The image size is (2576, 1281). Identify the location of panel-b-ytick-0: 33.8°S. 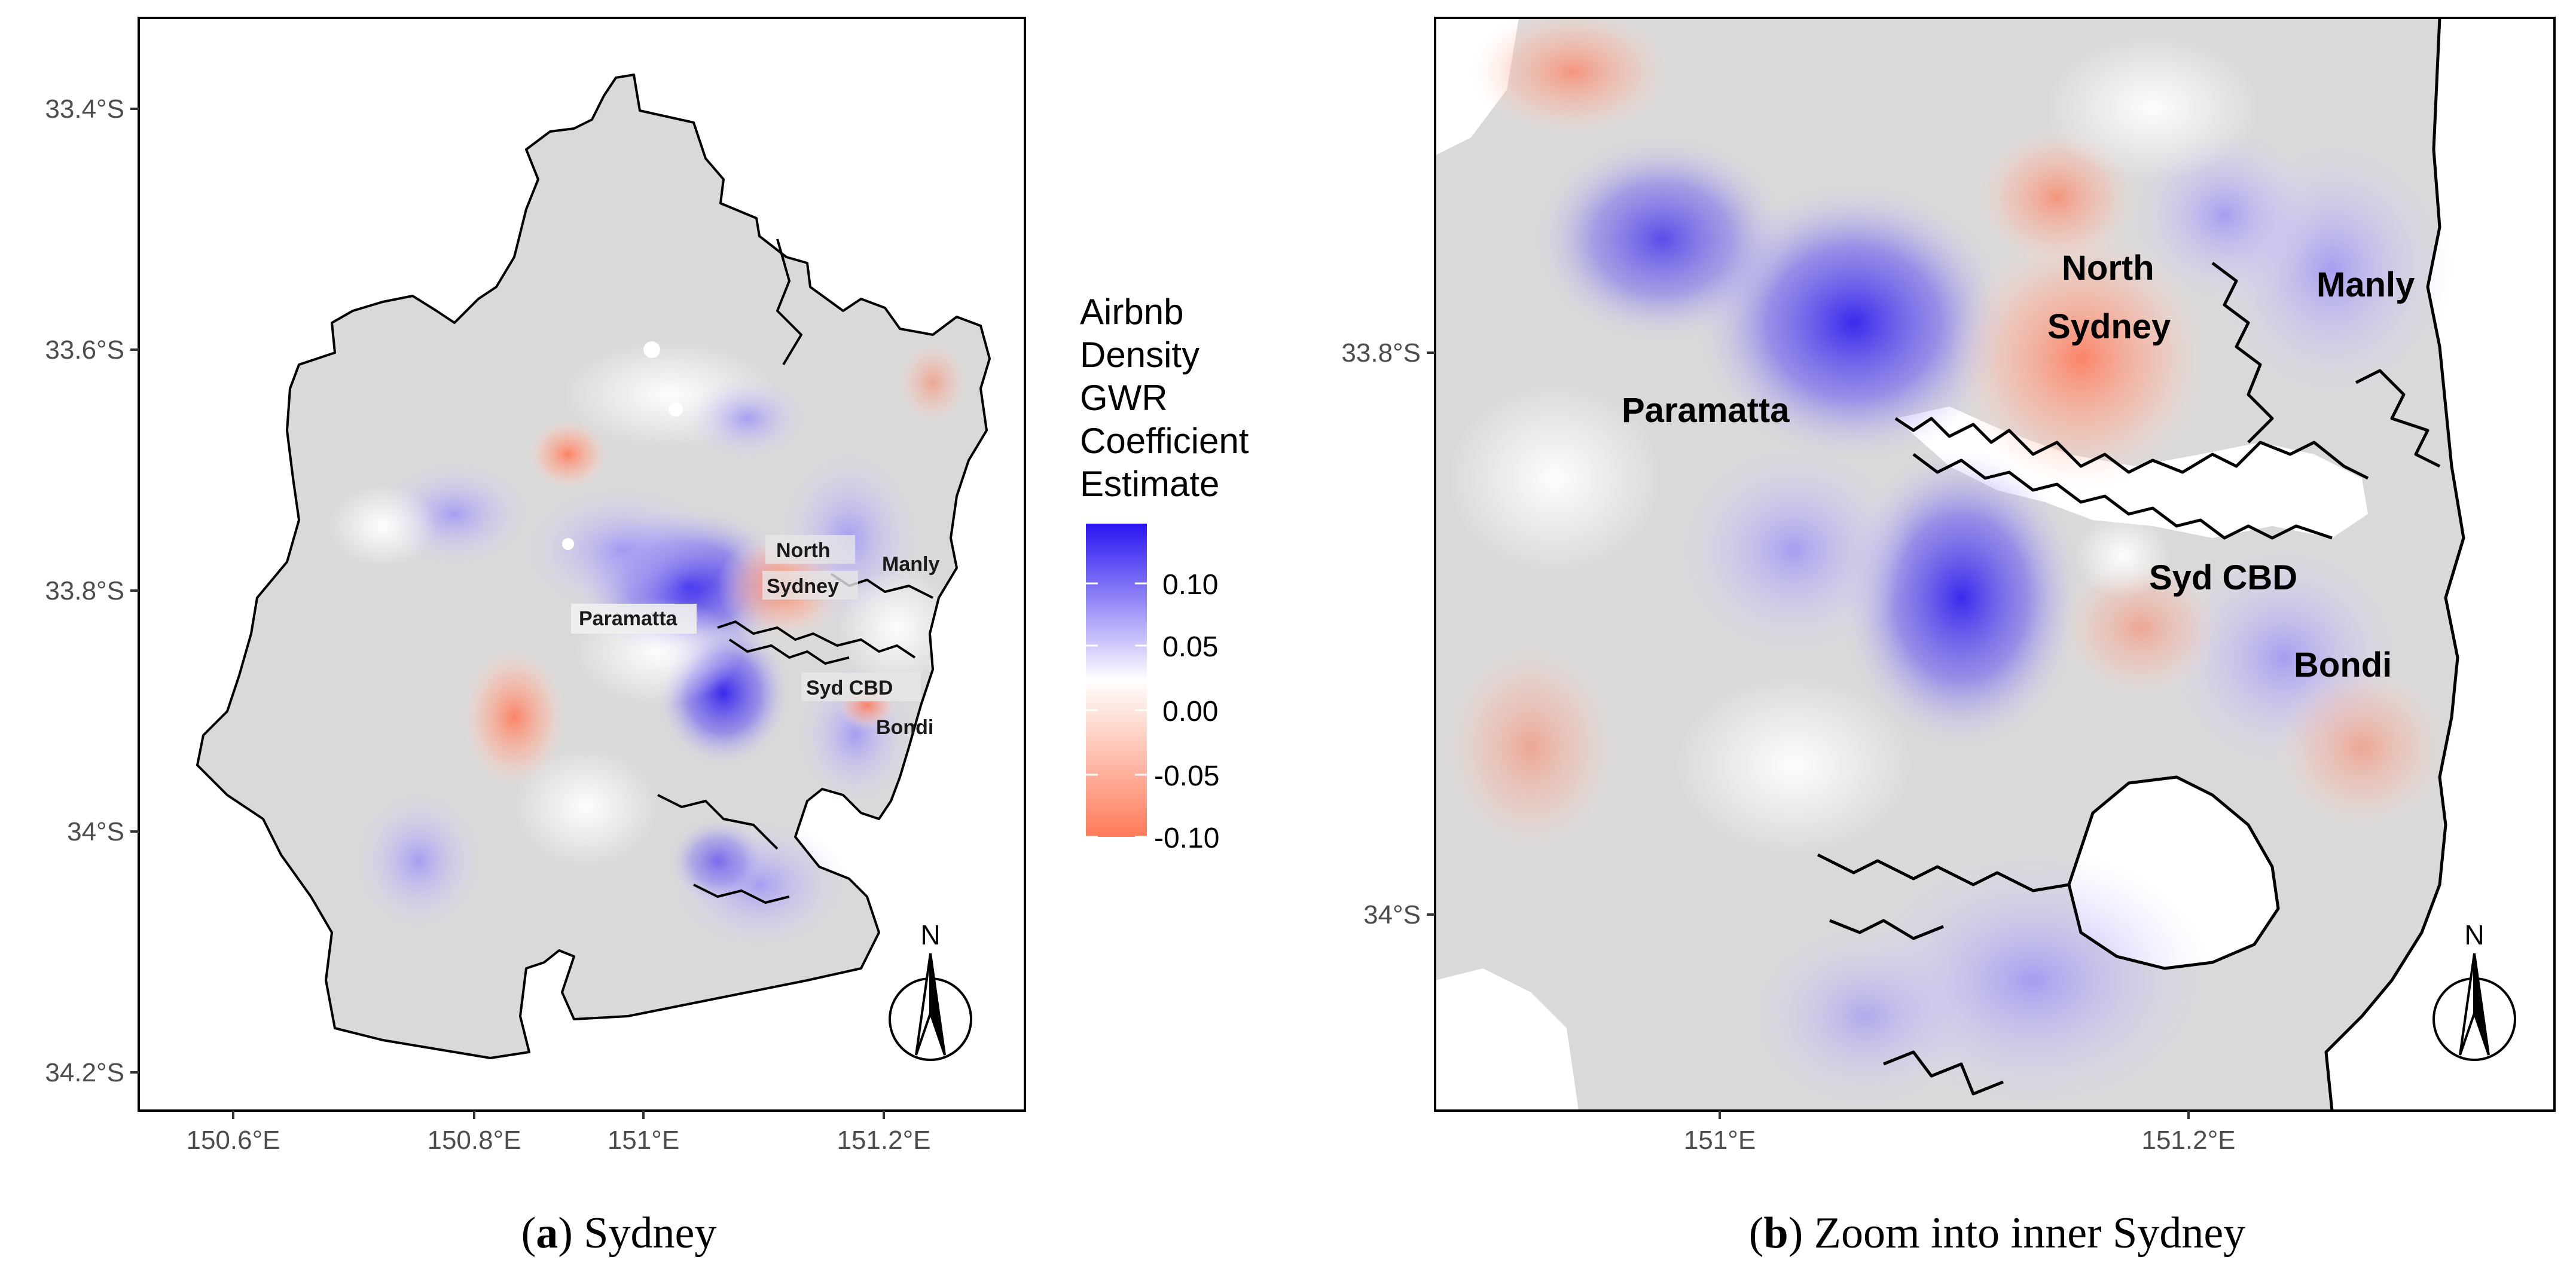
(1381, 353).